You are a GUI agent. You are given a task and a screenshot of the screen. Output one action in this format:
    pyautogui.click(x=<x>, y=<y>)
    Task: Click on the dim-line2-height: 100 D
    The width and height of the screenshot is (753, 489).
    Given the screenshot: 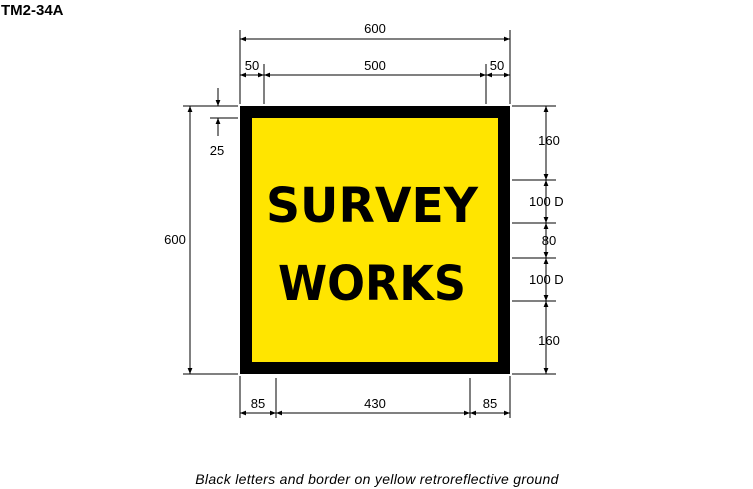 What is the action you would take?
    pyautogui.click(x=546, y=279)
    